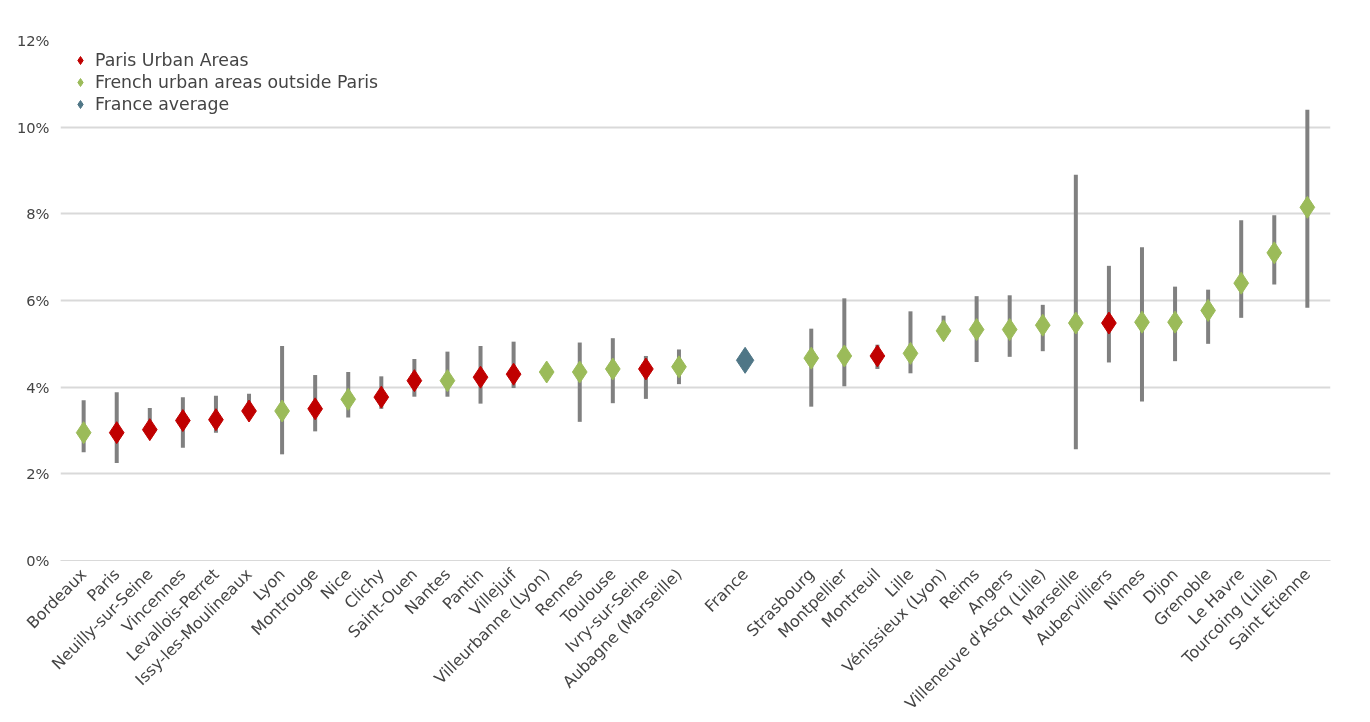  I want to click on legend-label: France average, so click(162, 104).